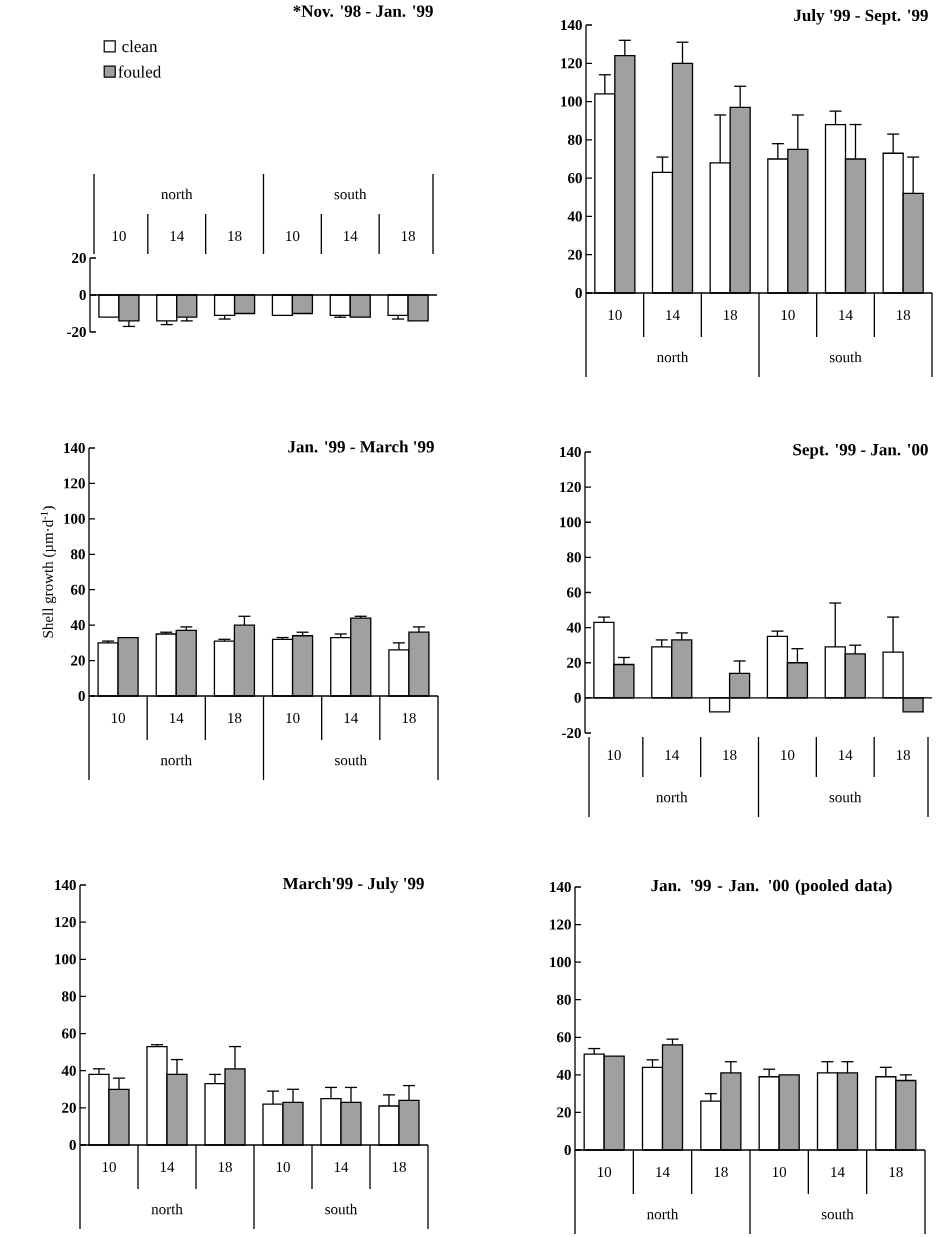 The width and height of the screenshot is (938, 1237). Describe the element at coordinates (361, 446) in the screenshot. I see `chart-title: Jan. '99 - March '99` at that location.